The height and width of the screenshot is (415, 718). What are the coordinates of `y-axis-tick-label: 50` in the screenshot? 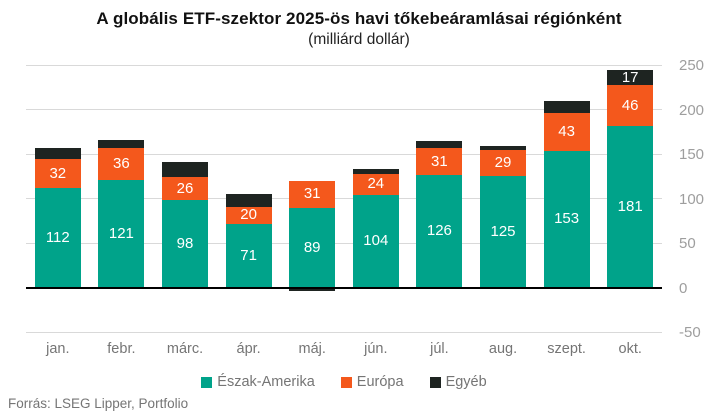 It's located at (687, 243).